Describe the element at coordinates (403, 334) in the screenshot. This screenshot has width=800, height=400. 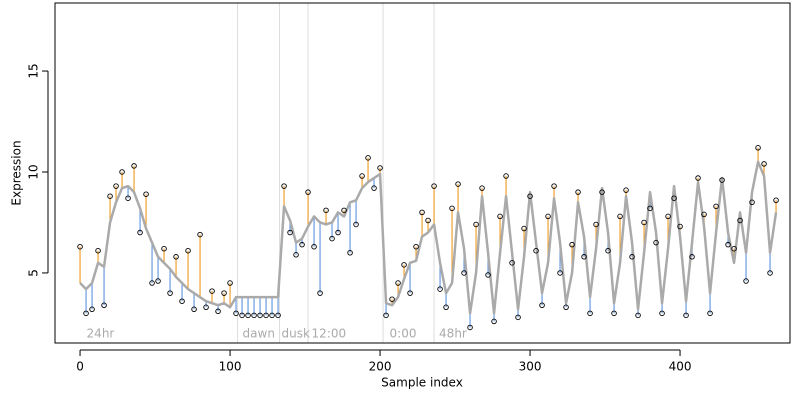
I see `annotation: 0:00` at that location.